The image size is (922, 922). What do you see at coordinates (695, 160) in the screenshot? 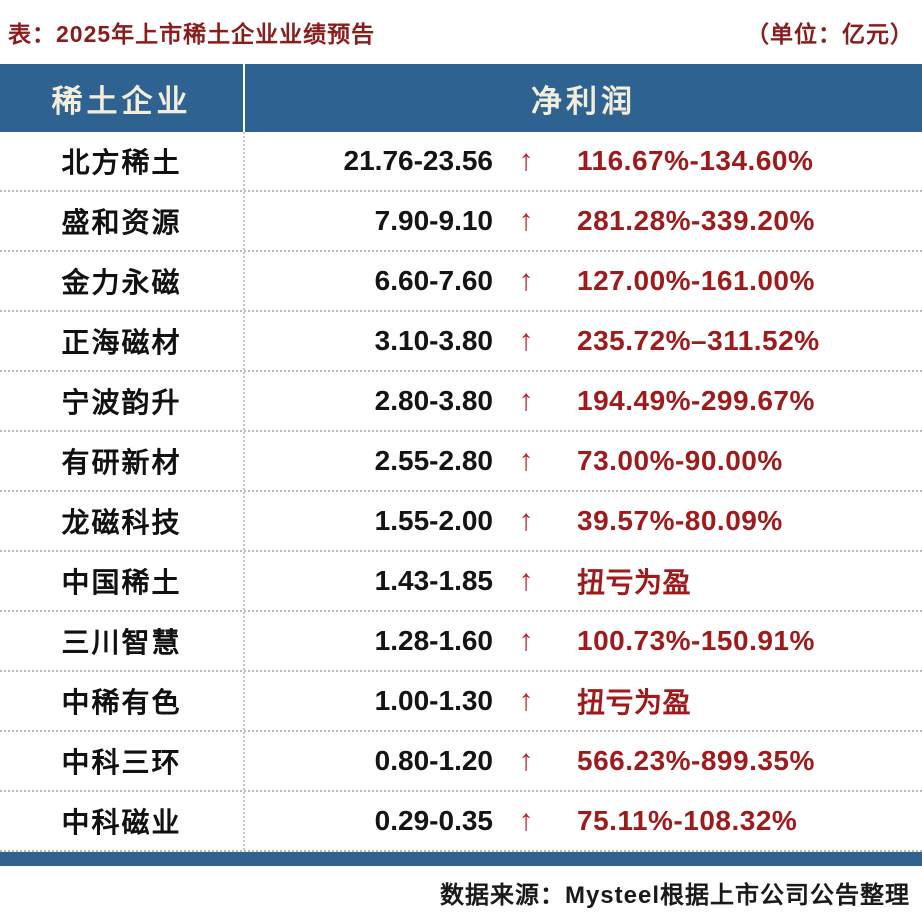
I see `growth-percentage: 116.67%-134.60%` at bounding box center [695, 160].